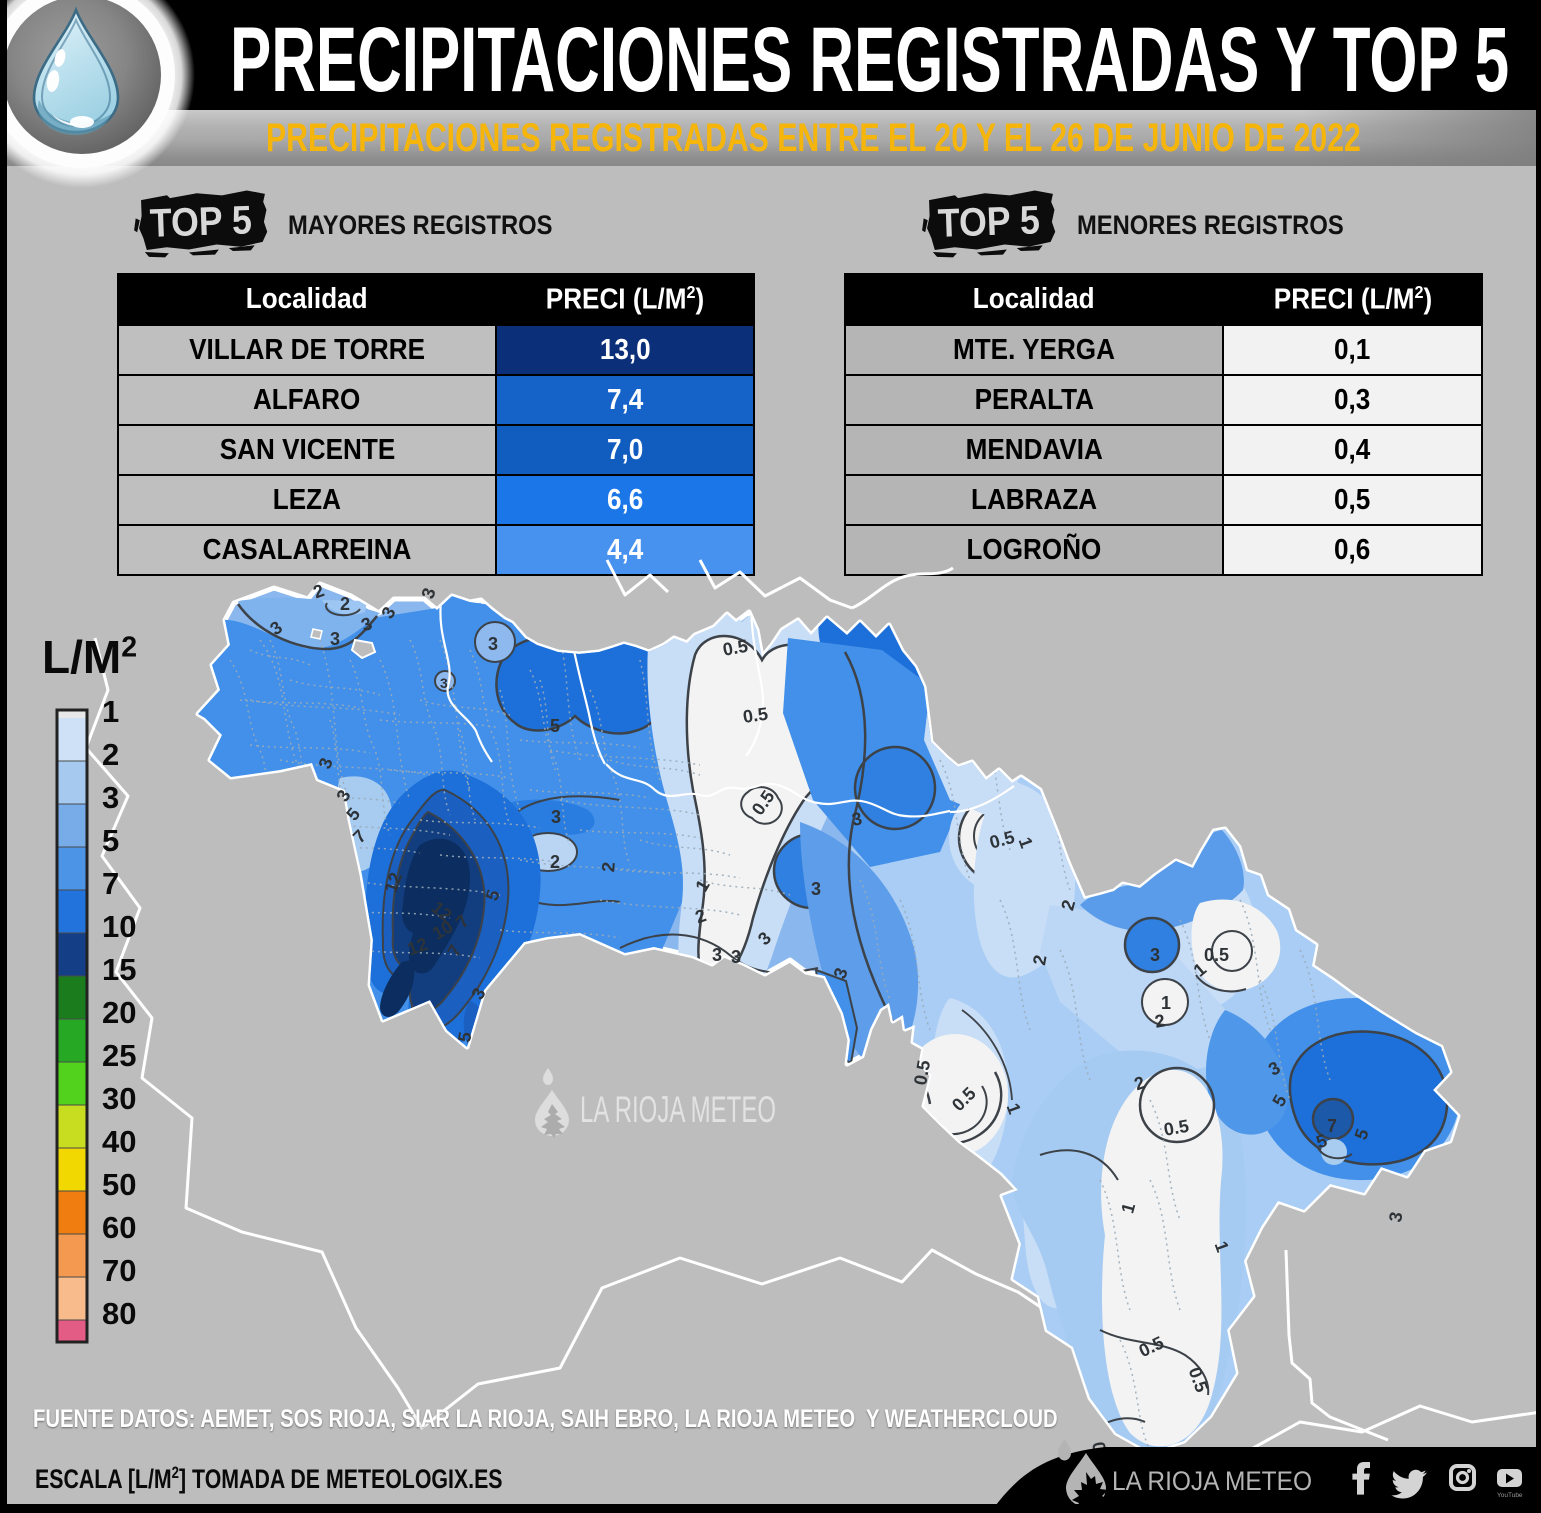  Describe the element at coordinates (119, 1184) in the screenshot. I see `svg-text: 50` at that location.